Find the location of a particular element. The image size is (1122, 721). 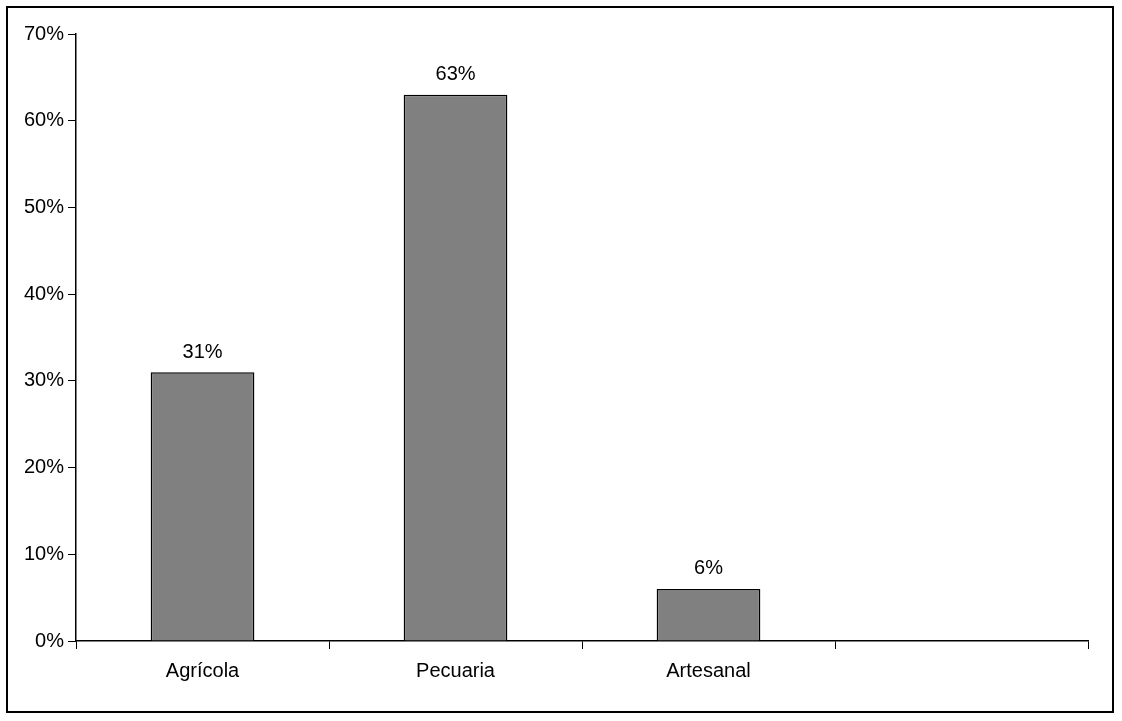

x-tick-label: Artesanal is located at coordinates (708, 669).